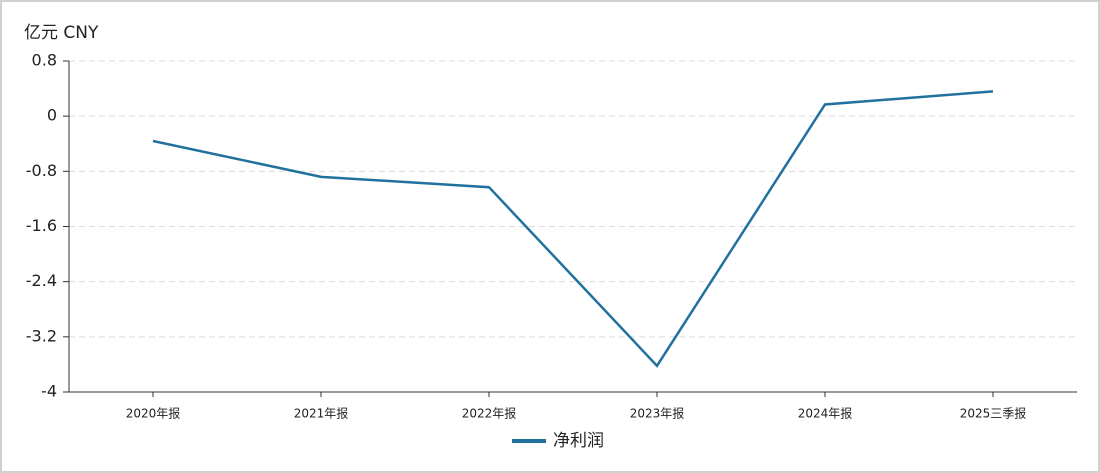  What do you see at coordinates (61, 33) in the screenshot?
I see `y-axis-label: 亿元 CNY` at bounding box center [61, 33].